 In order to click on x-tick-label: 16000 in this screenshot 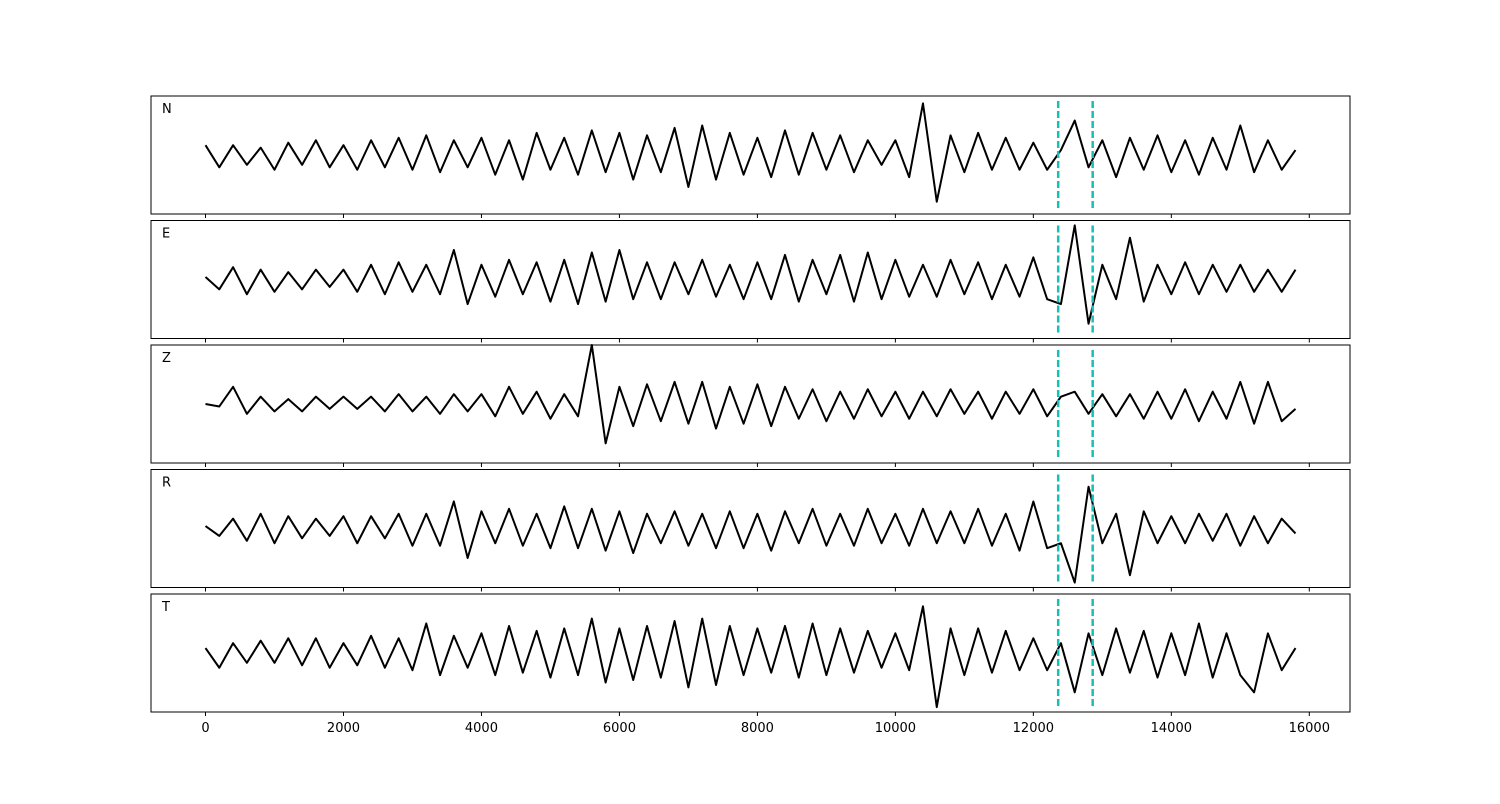, I will do `click(1309, 728)`.